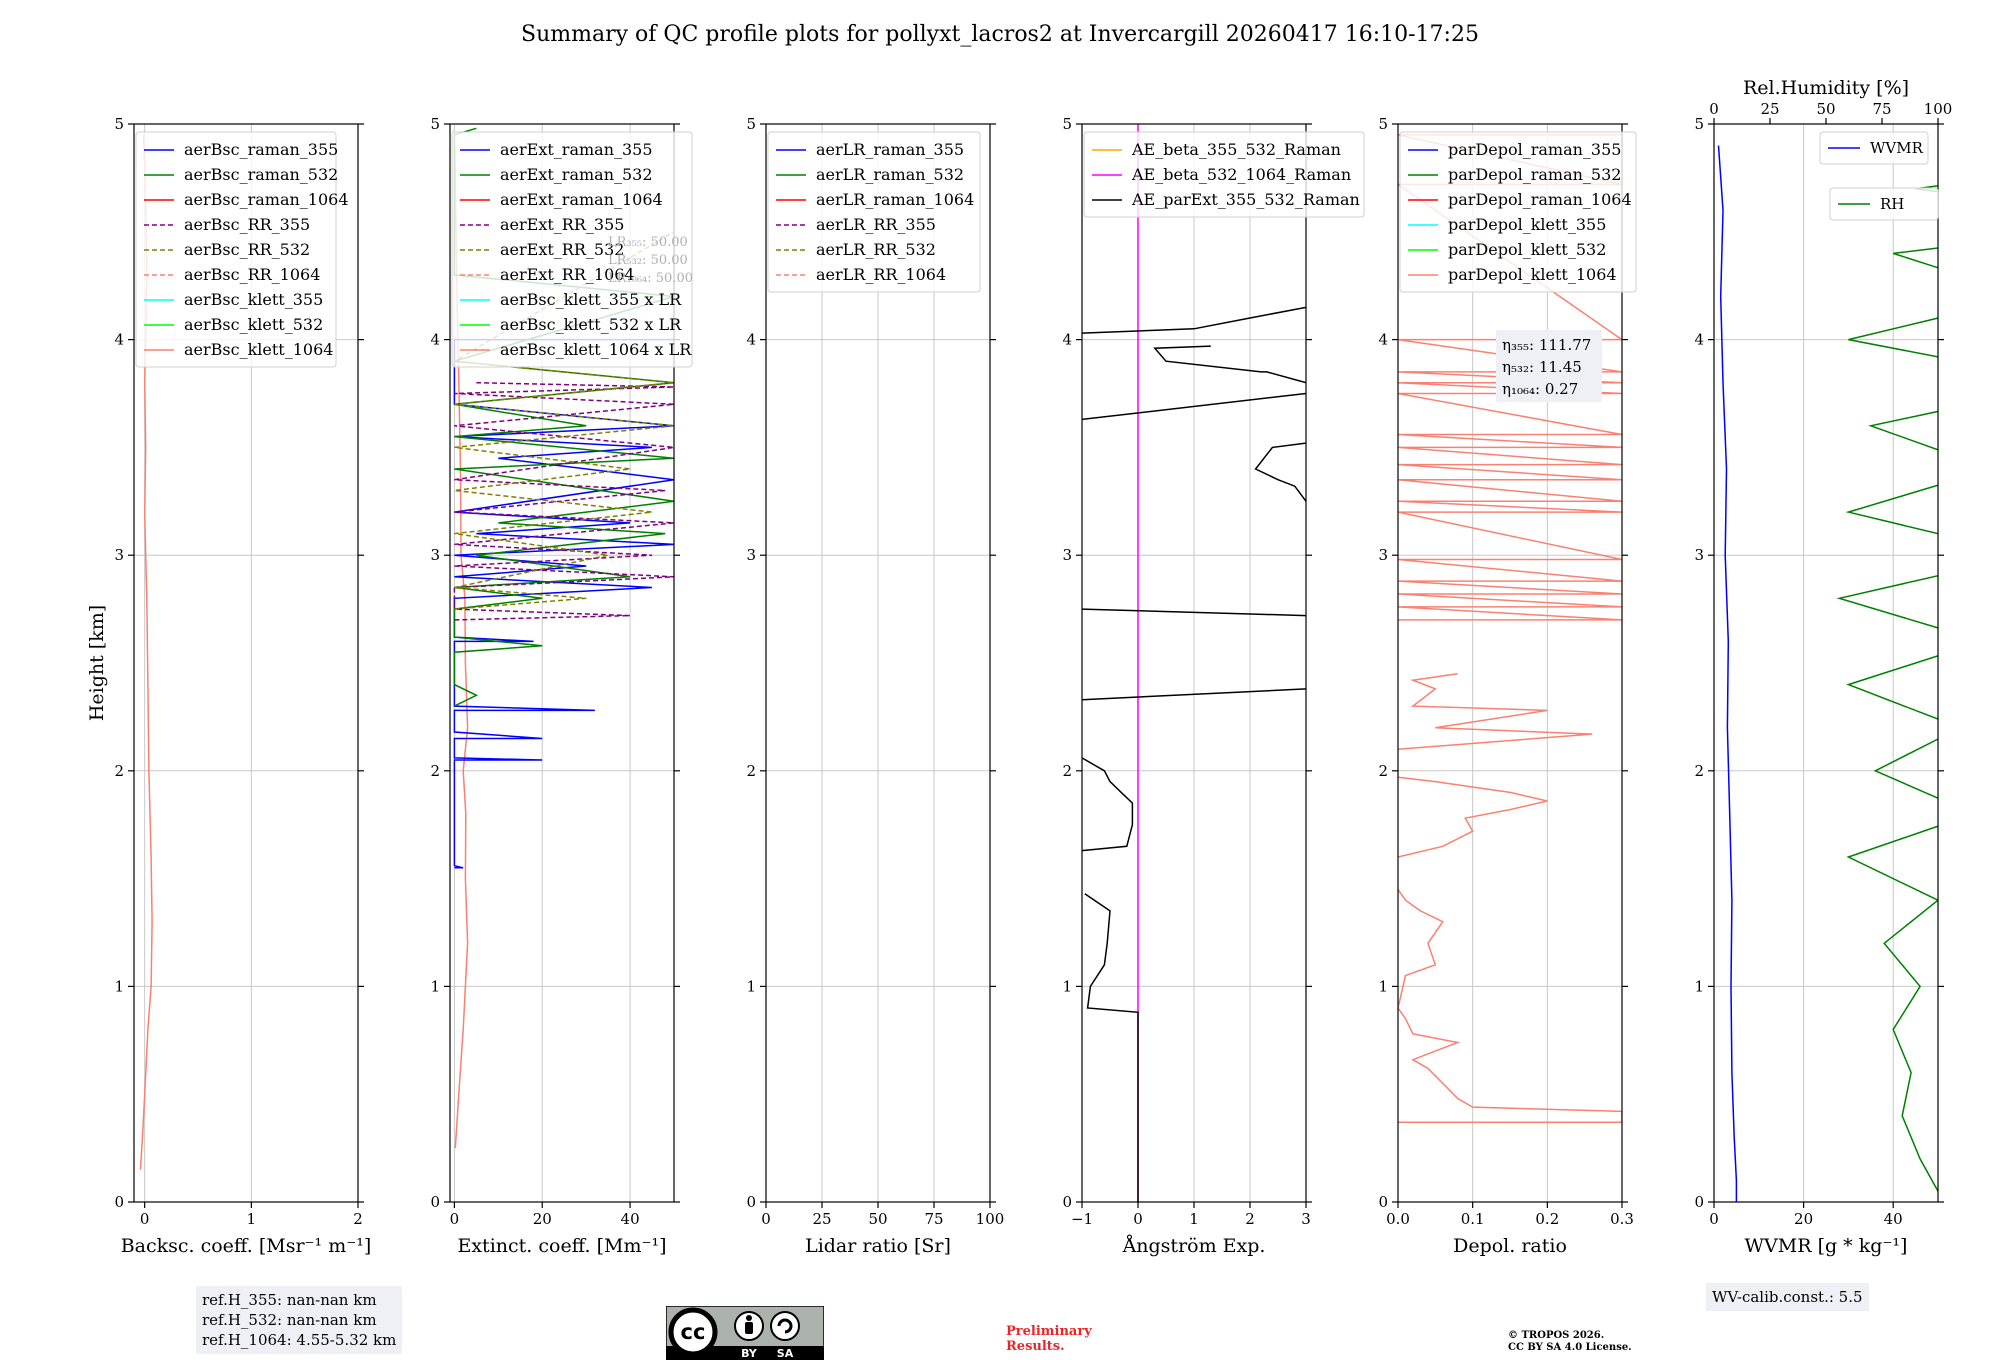 The image size is (2000, 1360). I want to click on legend-label: aerBsc_raman_532, so click(261, 174).